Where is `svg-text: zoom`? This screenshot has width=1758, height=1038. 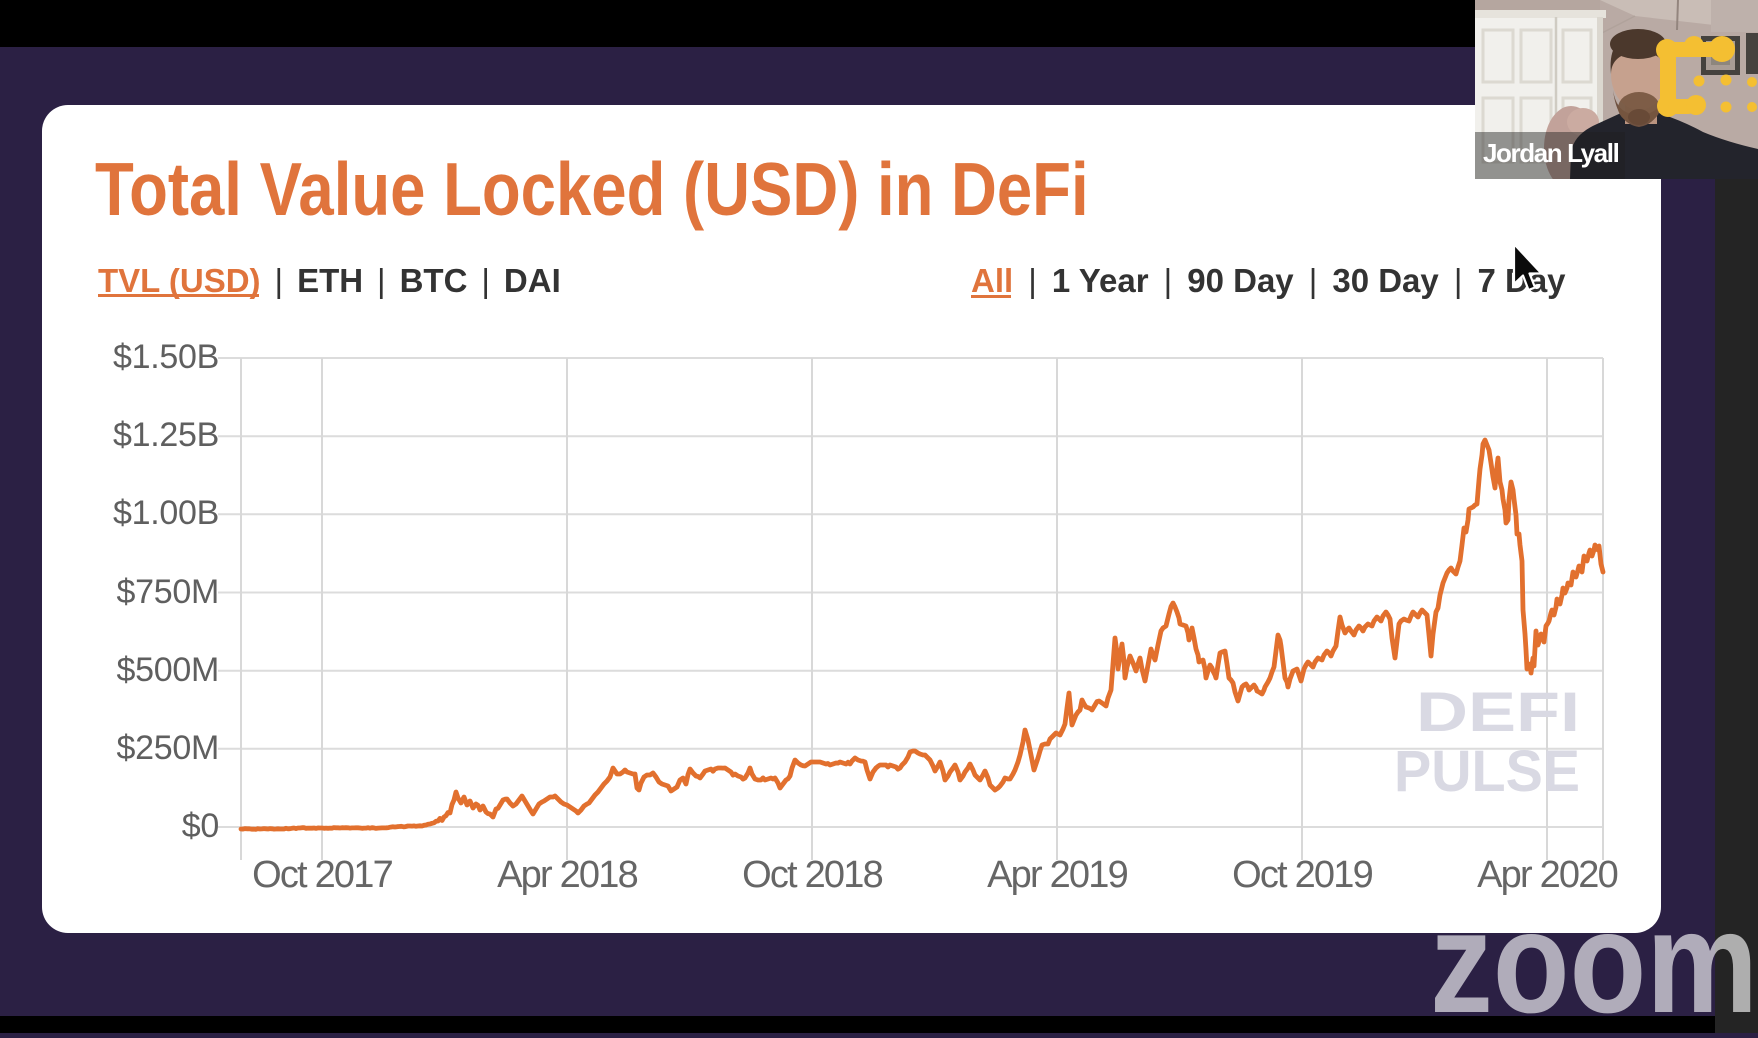 svg-text: zoom is located at coordinates (1594, 968).